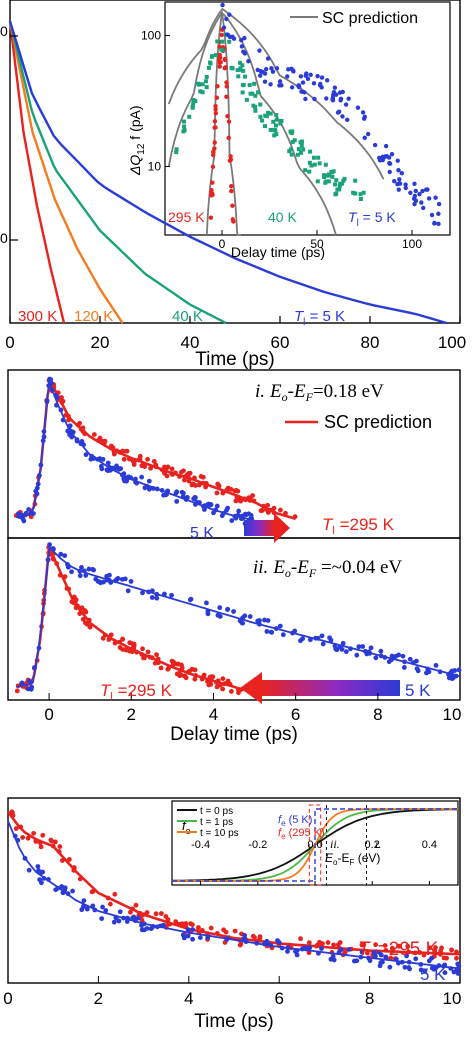 This screenshot has width=474, height=1048. Describe the element at coordinates (251, 688) in the screenshot. I see `bii-gradient-arrow-head` at that location.